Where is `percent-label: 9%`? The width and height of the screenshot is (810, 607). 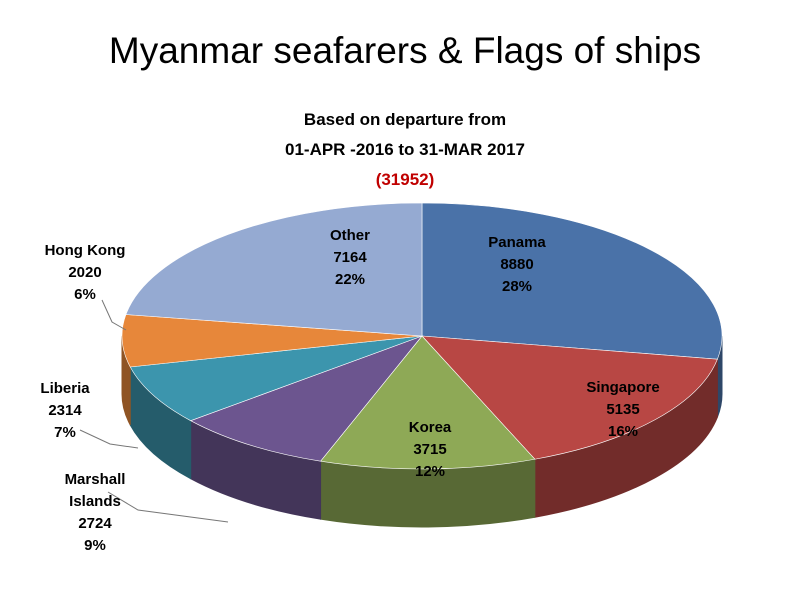 percent-label: 9% is located at coordinates (95, 545).